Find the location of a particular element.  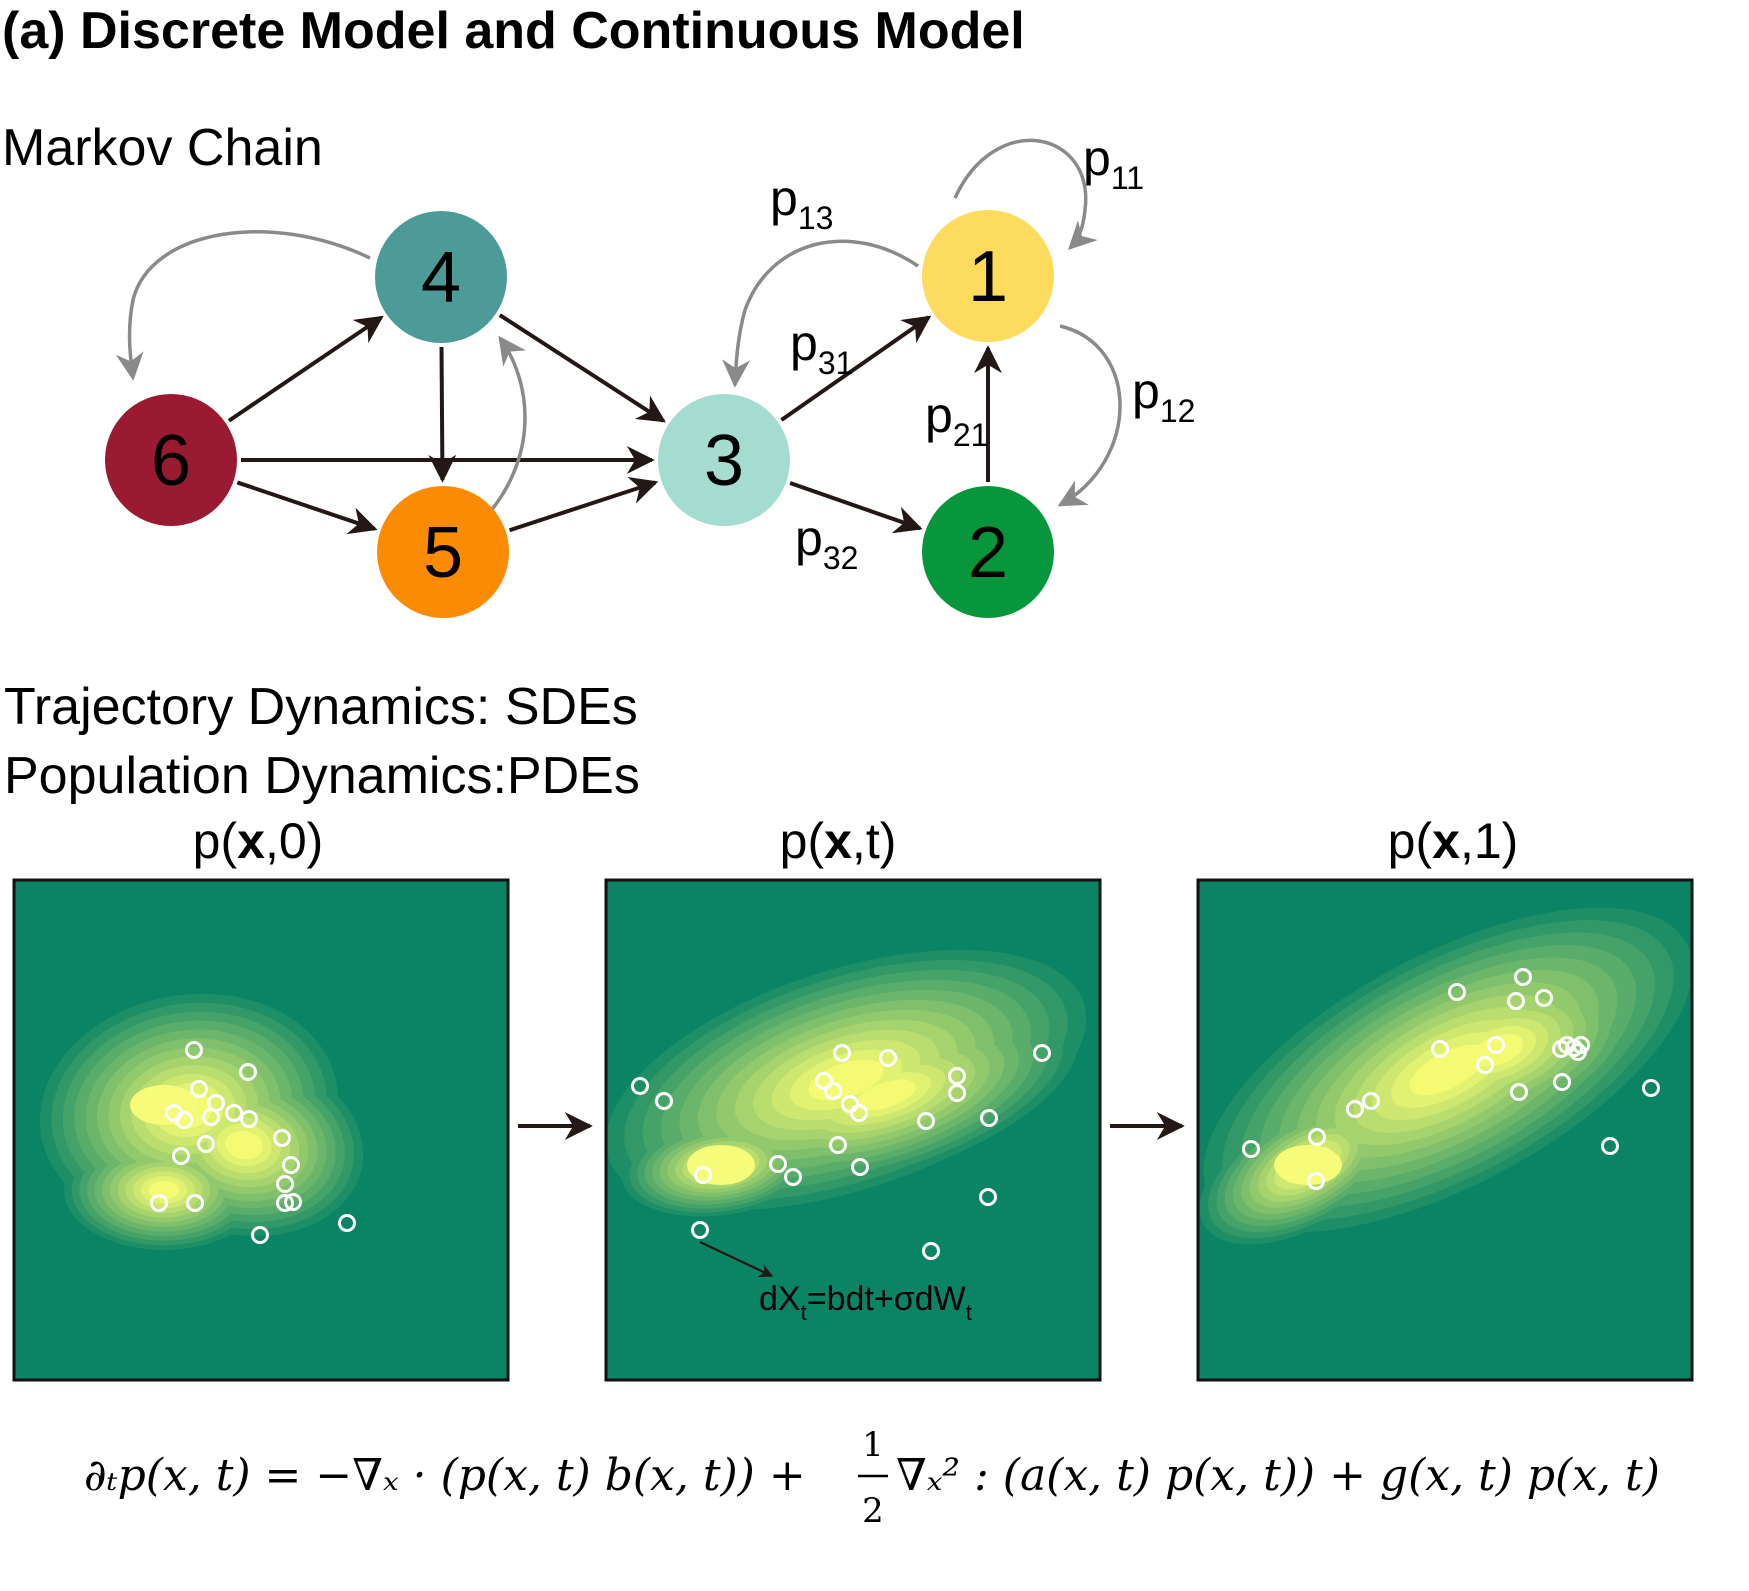

sde-pointer-arrow is located at coordinates (736, 1259).